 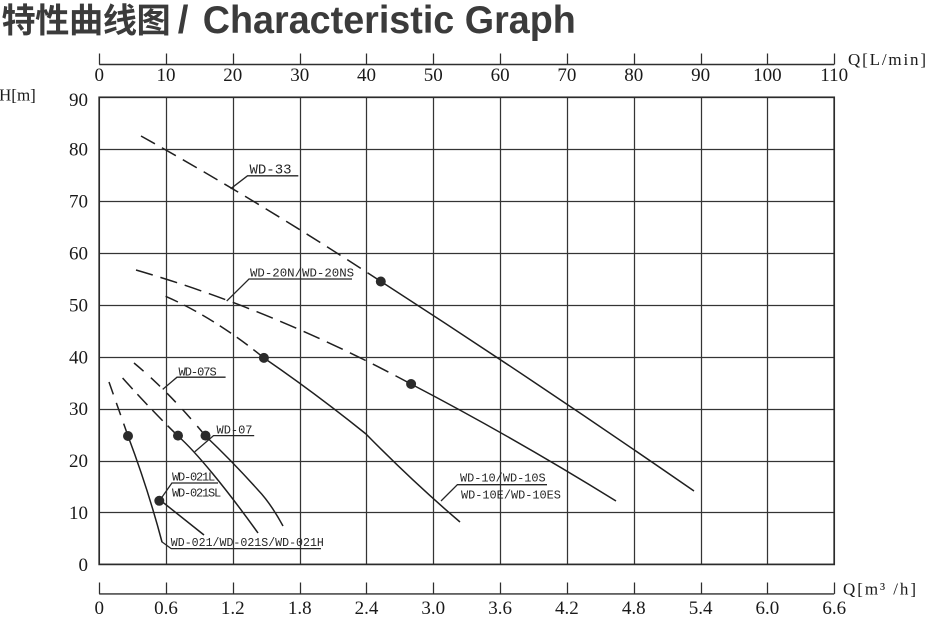 What do you see at coordinates (500, 607) in the screenshot?
I see `svg-text: 3.6` at bounding box center [500, 607].